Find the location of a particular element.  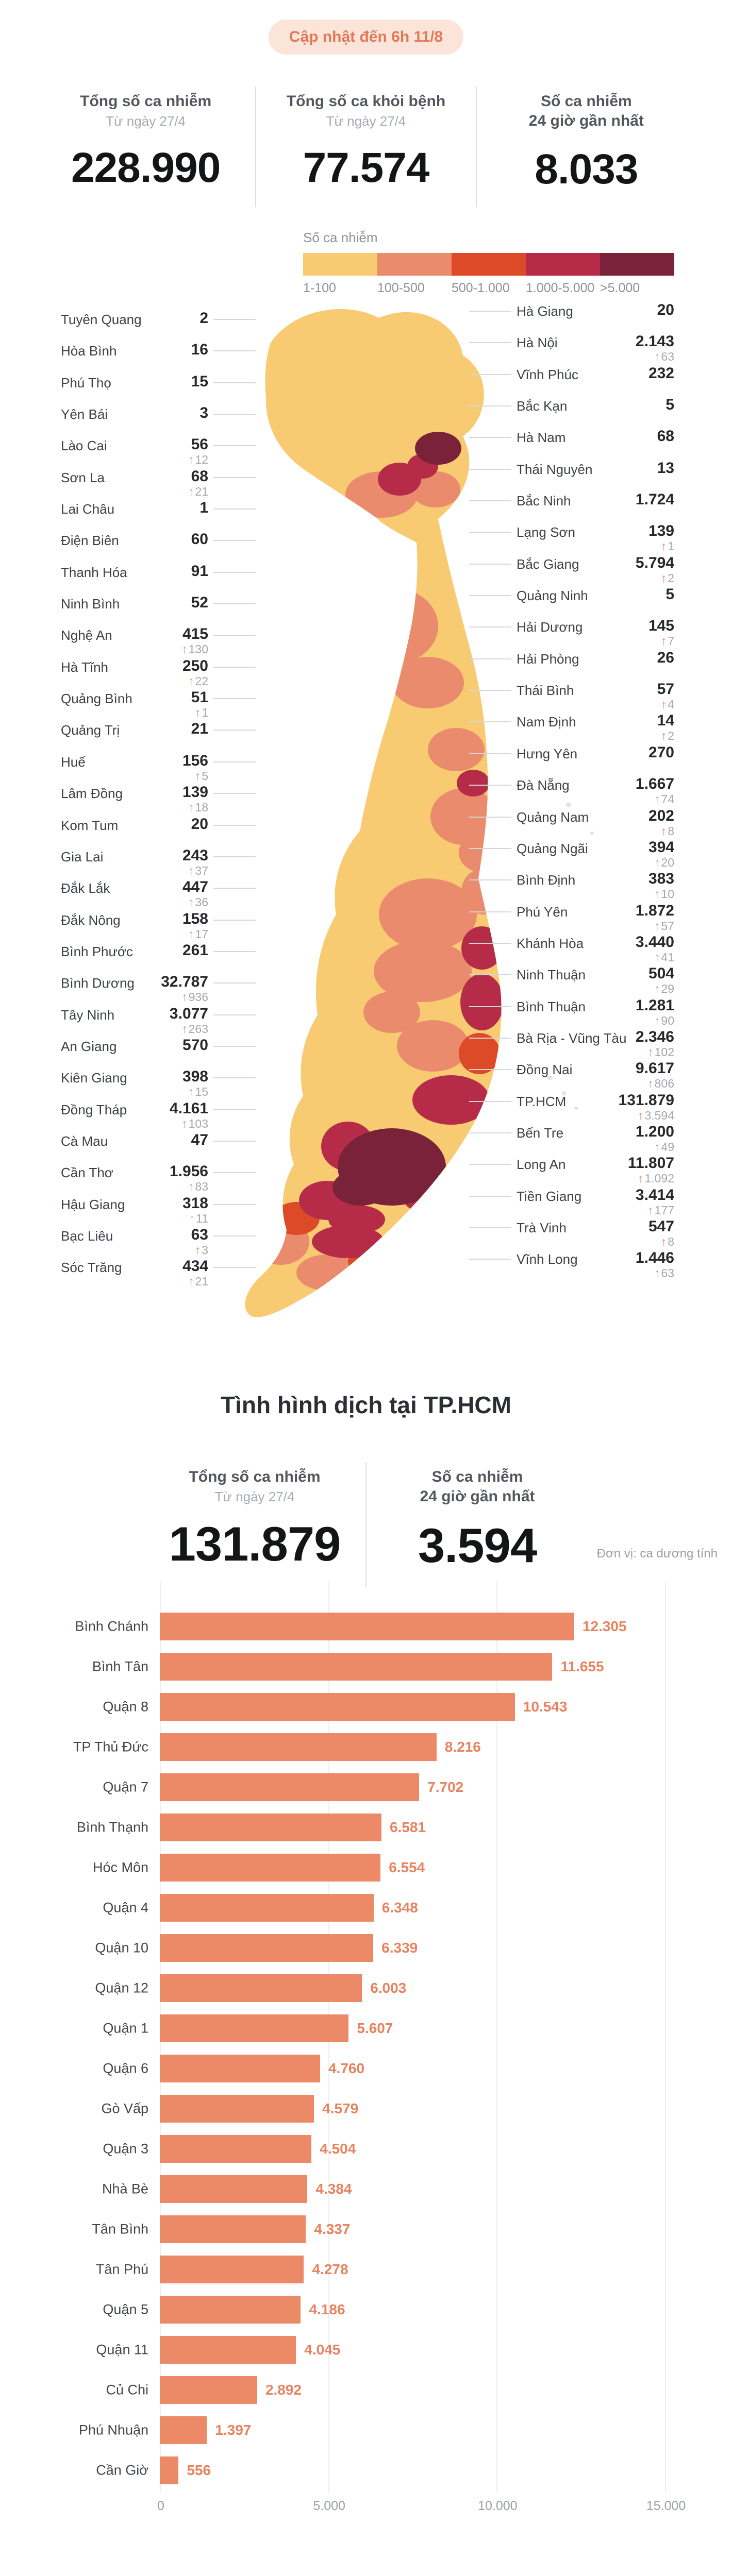

province-total: 394 is located at coordinates (661, 847).